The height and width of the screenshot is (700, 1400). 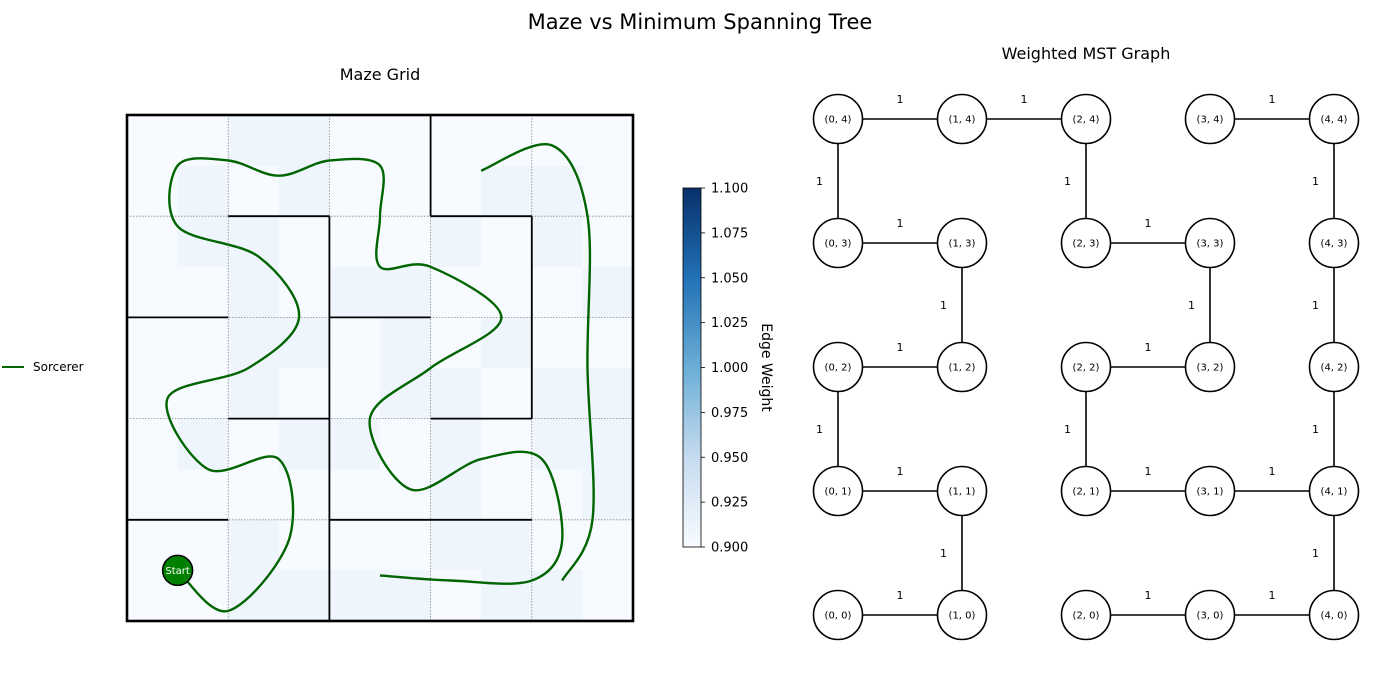 What do you see at coordinates (1086, 53) in the screenshot?
I see `graph-title: Weighted MST Graph` at bounding box center [1086, 53].